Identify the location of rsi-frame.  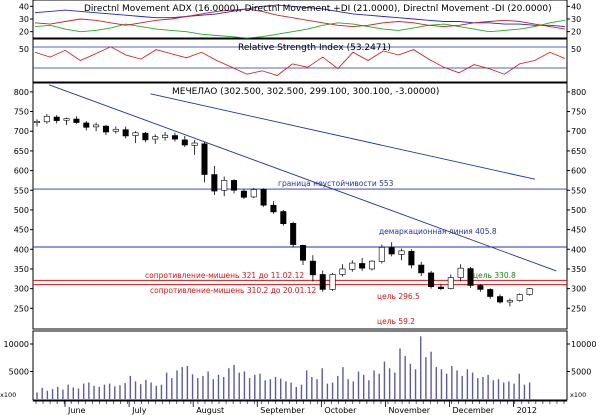
(300, 60).